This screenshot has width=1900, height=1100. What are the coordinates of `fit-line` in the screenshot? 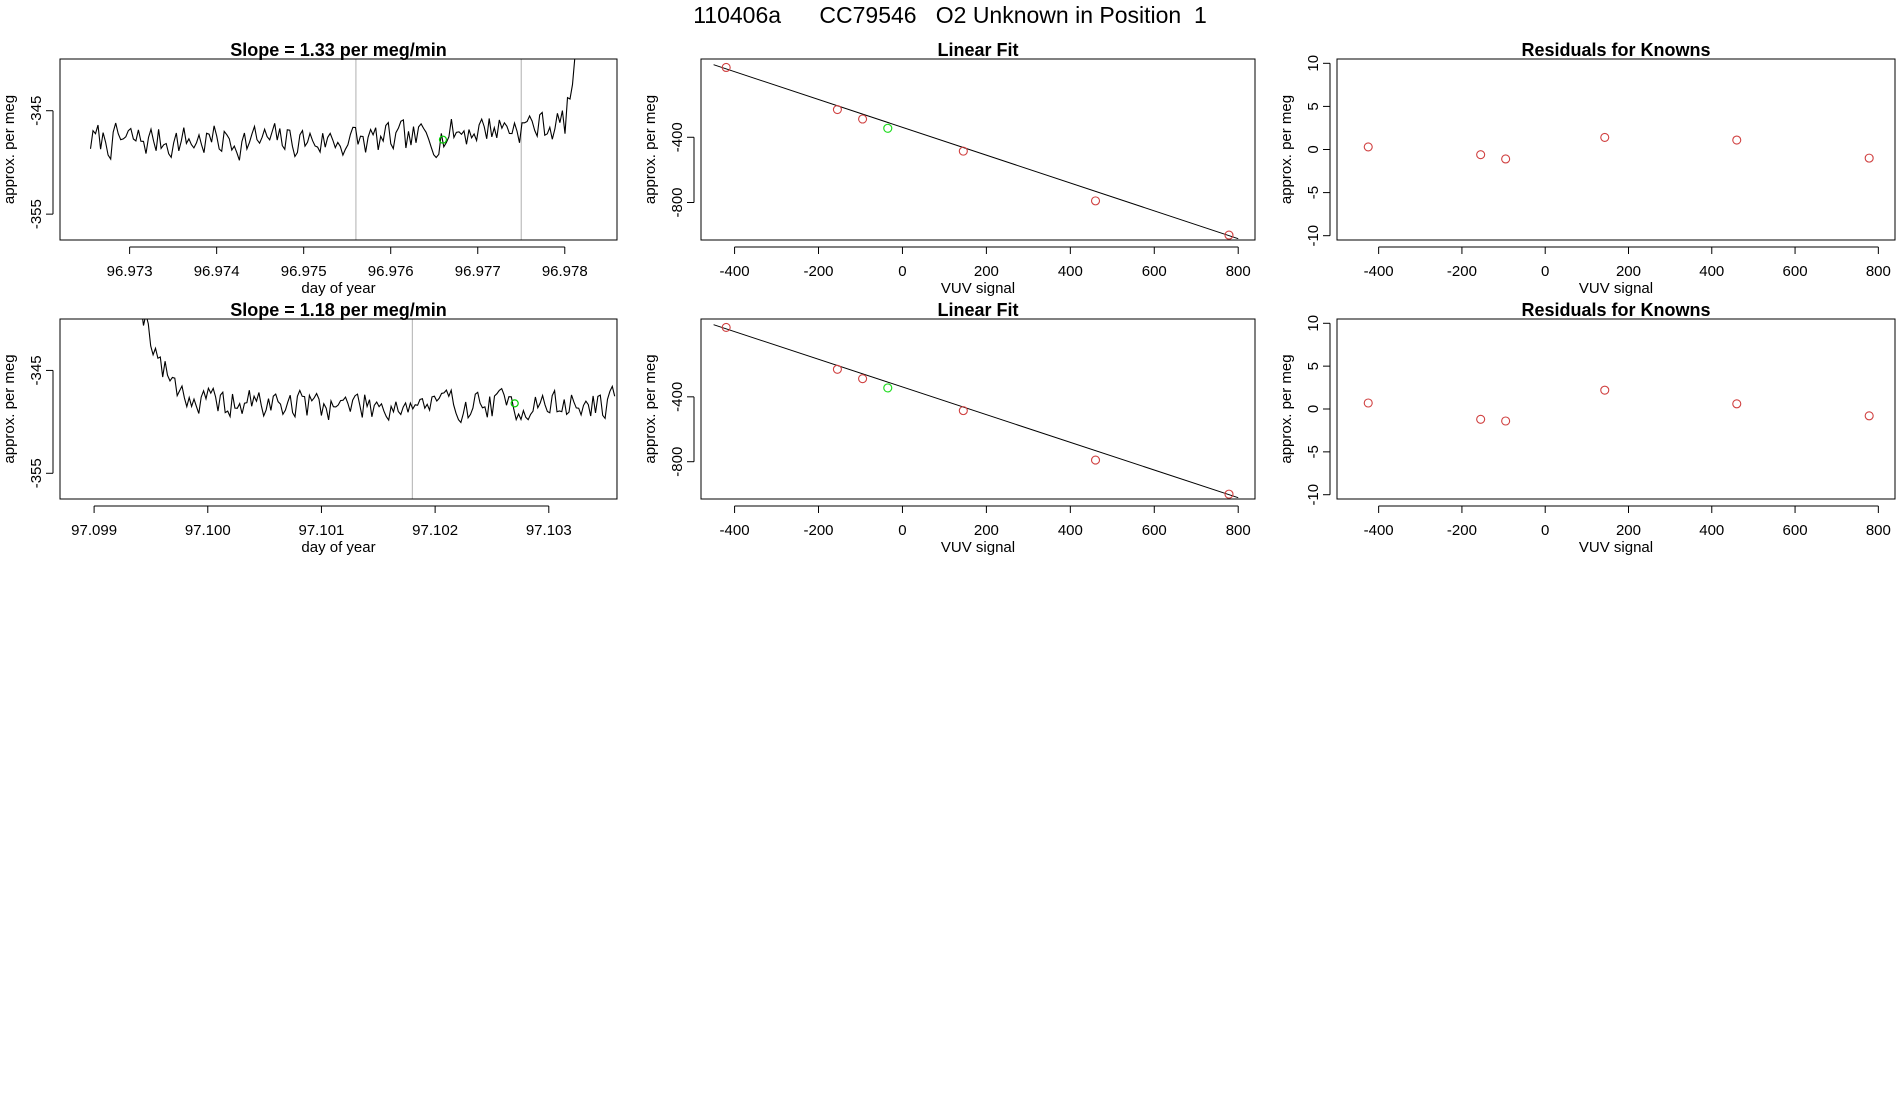 It's located at (976, 152).